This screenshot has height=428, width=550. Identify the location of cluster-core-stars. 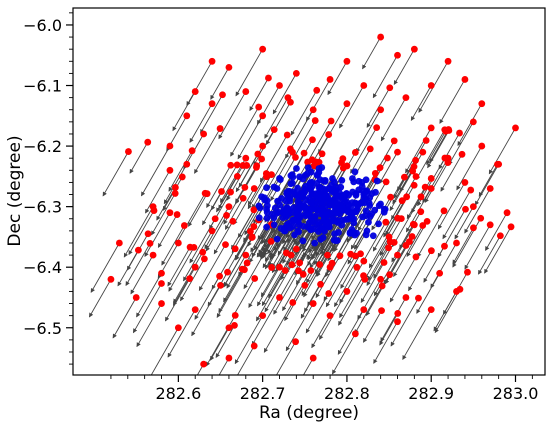
(322, 205).